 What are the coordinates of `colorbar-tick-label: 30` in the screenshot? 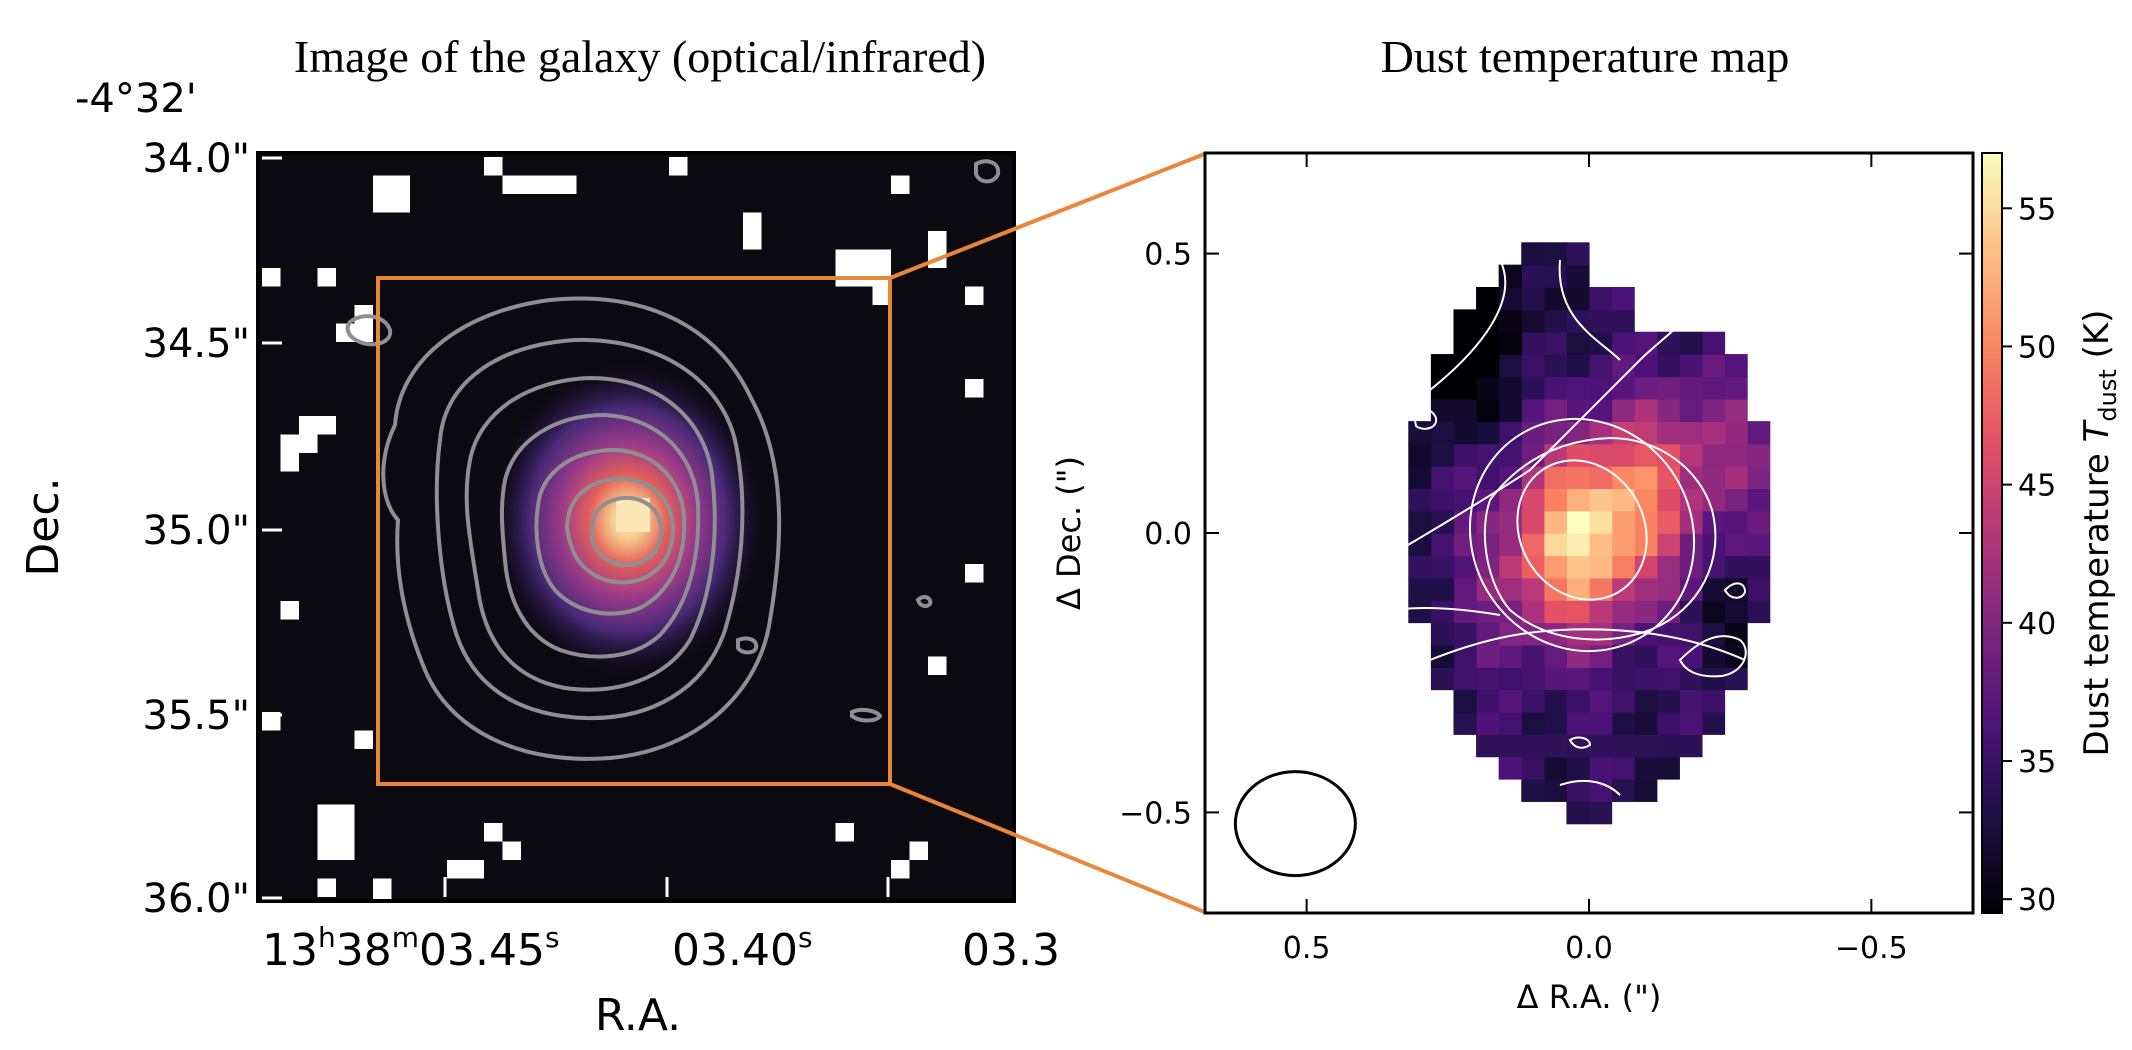 It's located at (2037, 900).